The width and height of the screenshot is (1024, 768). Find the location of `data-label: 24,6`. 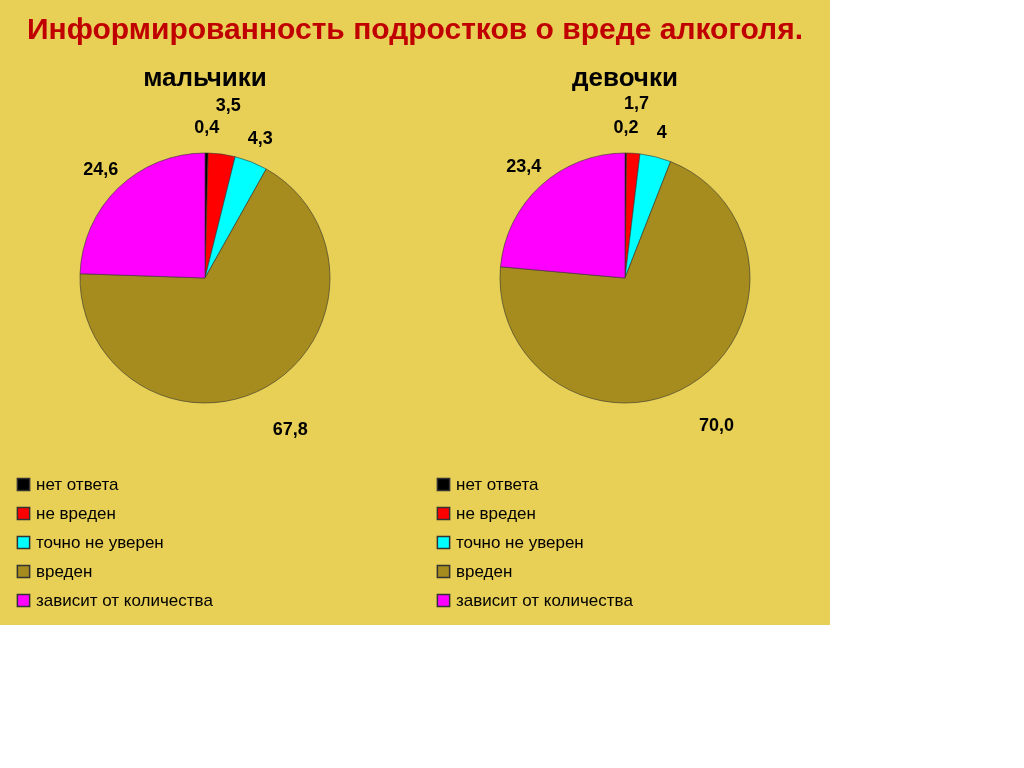

data-label: 24,6 is located at coordinates (101, 169).